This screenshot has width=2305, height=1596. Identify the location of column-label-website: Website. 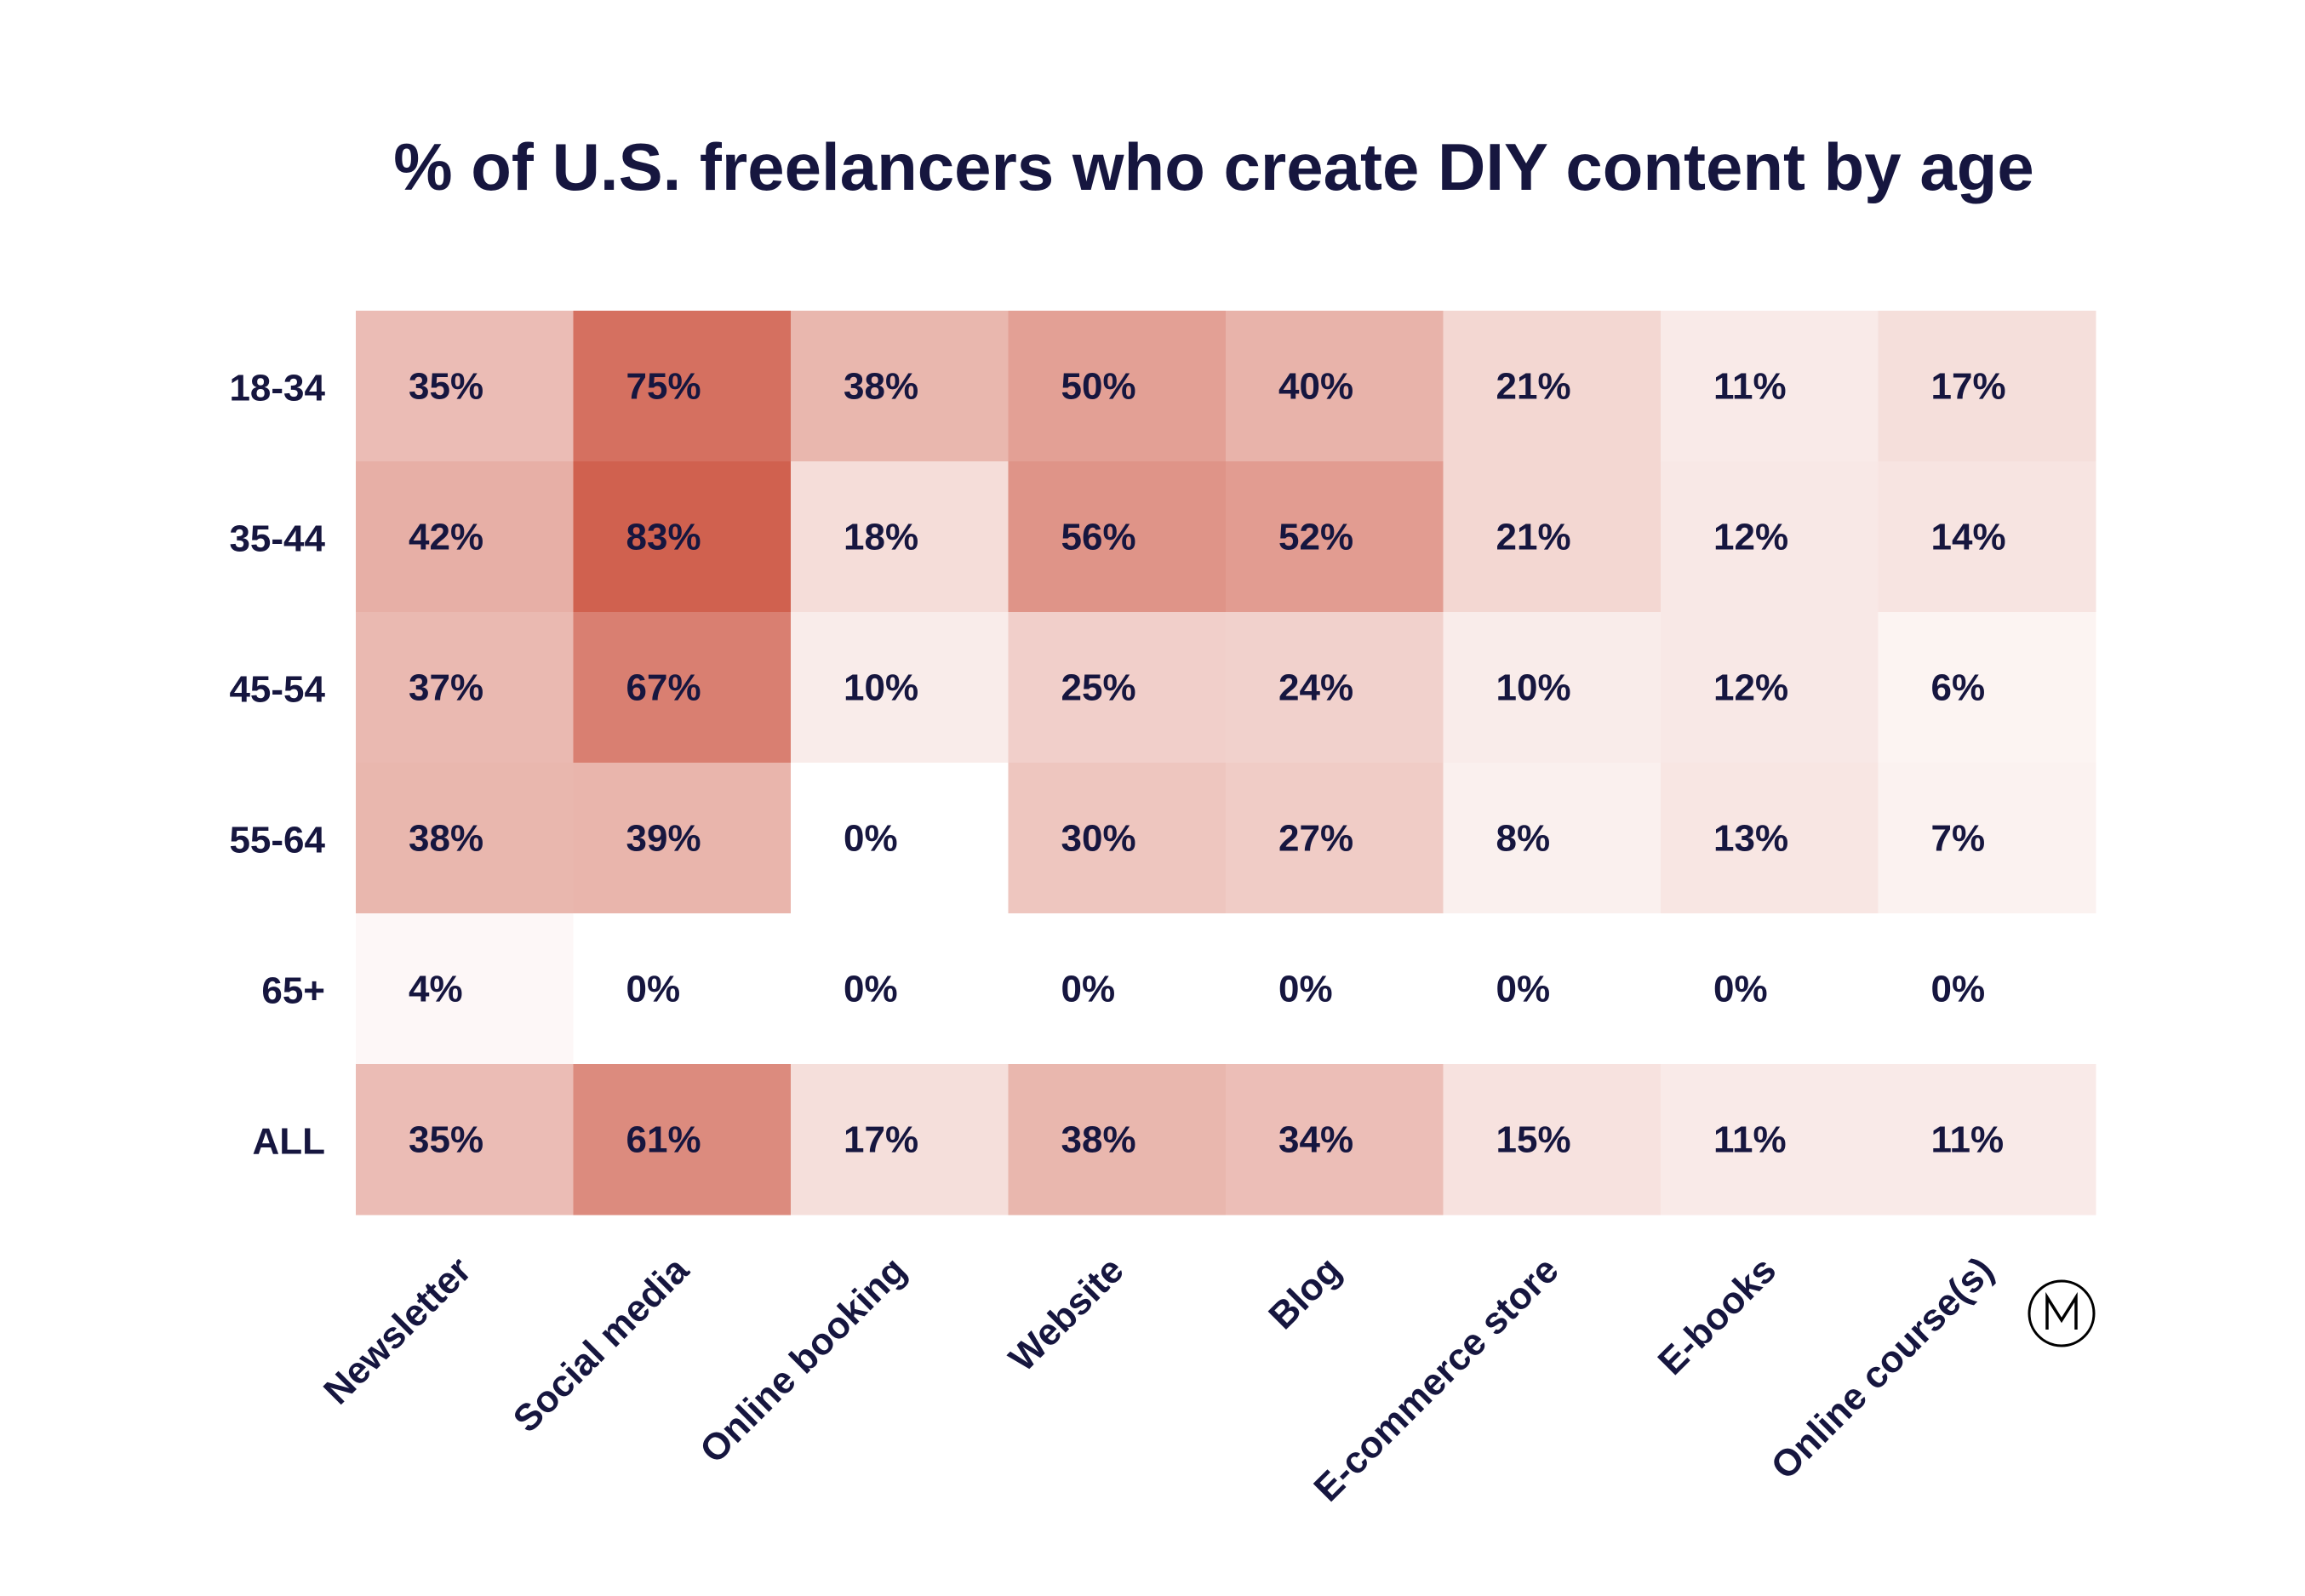
(1066, 1314).